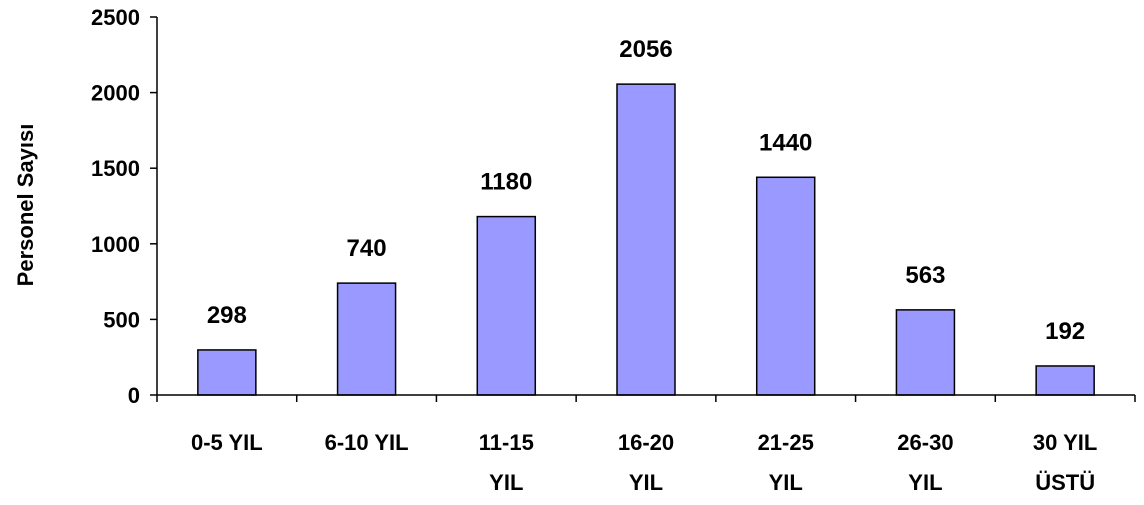  Describe the element at coordinates (121, 319) in the screenshot. I see `y-tick-label: 500` at that location.